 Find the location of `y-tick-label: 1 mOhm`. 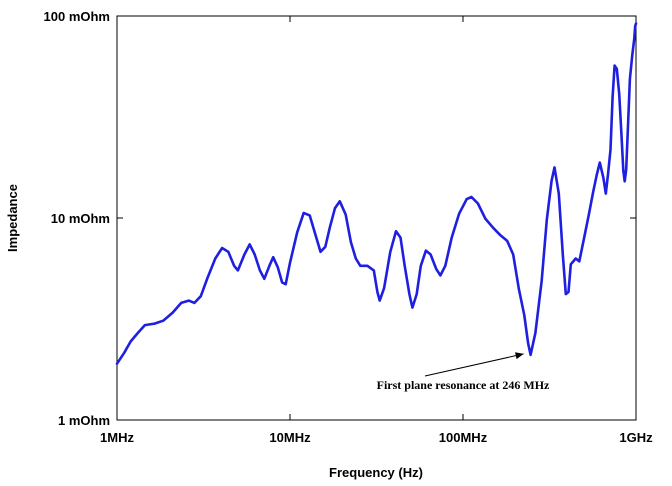

y-tick-label: 1 mOhm is located at coordinates (84, 420).